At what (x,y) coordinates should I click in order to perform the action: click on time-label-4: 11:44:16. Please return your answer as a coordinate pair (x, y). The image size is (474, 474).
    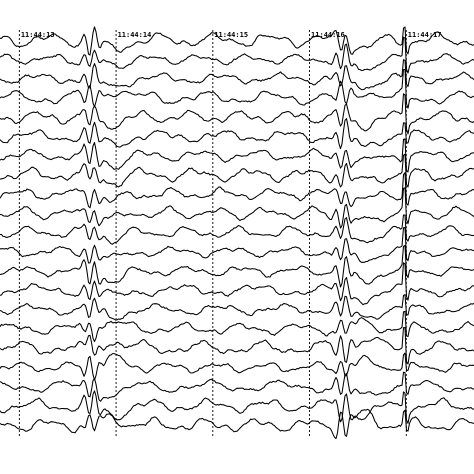
    Looking at the image, I should click on (328, 35).